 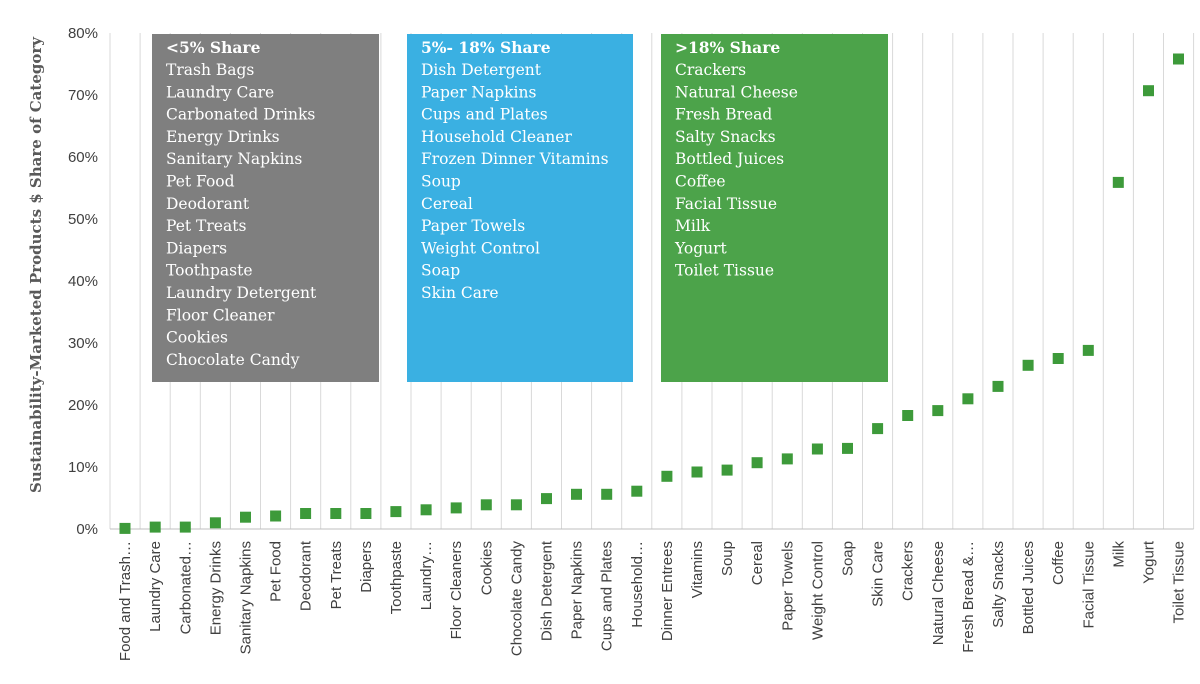 What do you see at coordinates (456, 590) in the screenshot?
I see `x-tick-label: Floor Cleaners` at bounding box center [456, 590].